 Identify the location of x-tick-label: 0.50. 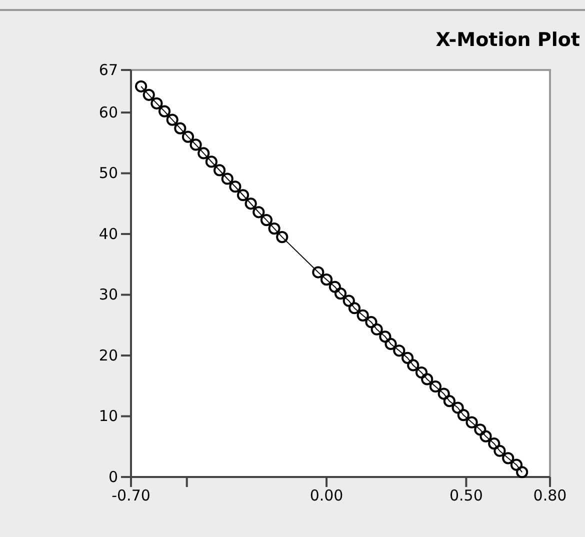
(466, 495).